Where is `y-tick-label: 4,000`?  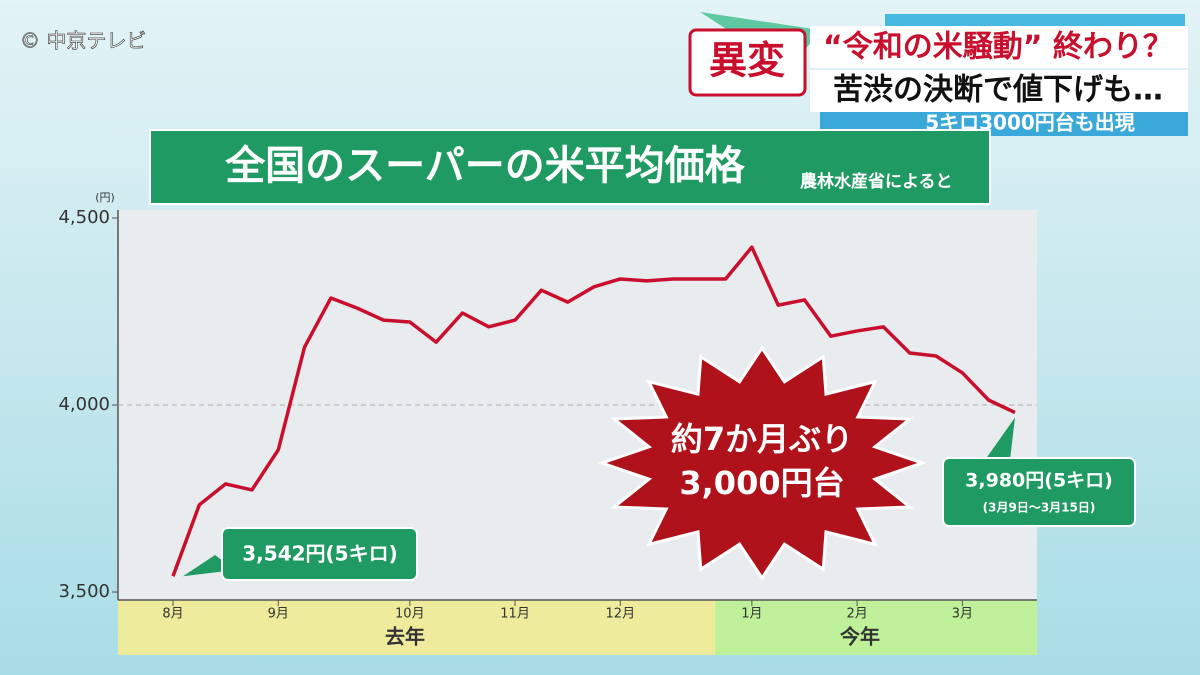
y-tick-label: 4,000 is located at coordinates (84, 404).